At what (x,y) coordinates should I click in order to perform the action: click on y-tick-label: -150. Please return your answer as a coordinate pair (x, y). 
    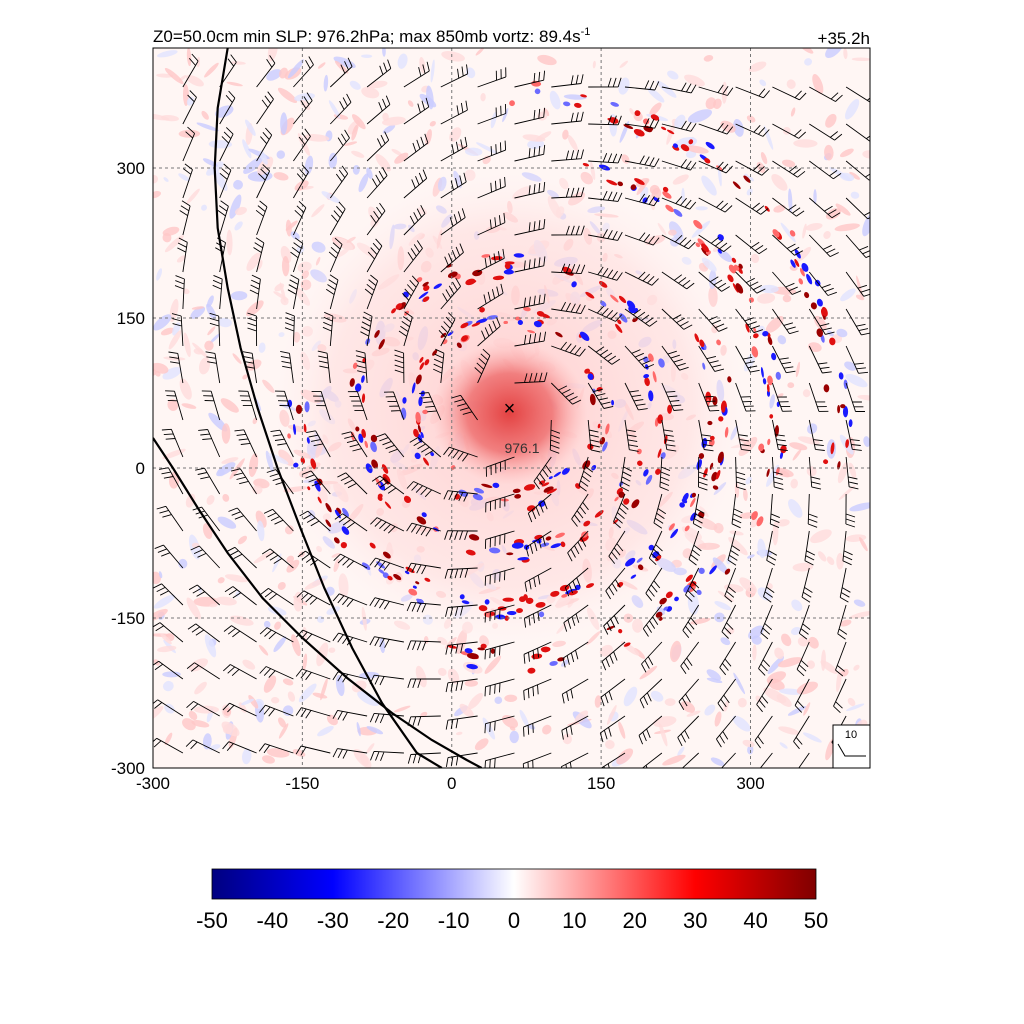
    Looking at the image, I should click on (128, 618).